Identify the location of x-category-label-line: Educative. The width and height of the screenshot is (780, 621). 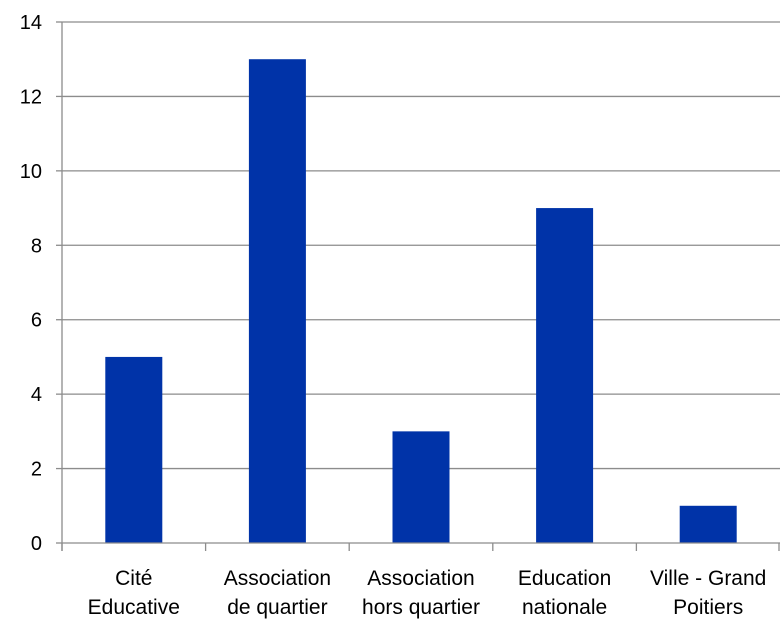
(134, 607).